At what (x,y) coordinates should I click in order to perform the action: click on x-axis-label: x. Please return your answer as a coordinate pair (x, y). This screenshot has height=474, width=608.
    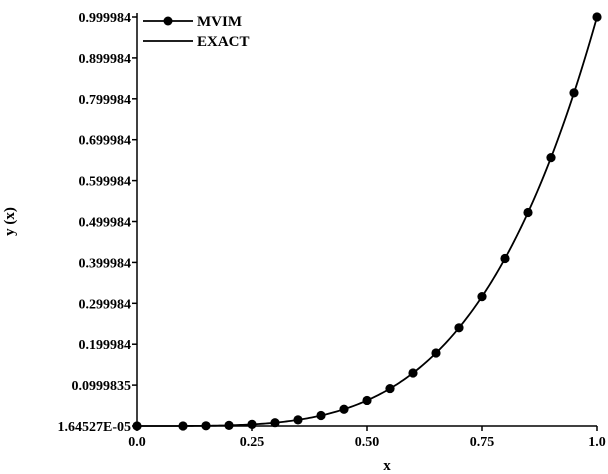
    Looking at the image, I should click on (387, 466).